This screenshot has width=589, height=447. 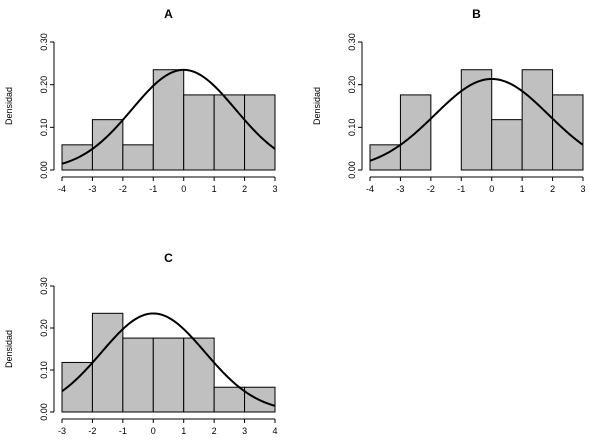 I want to click on y-tick-label-c-3: 0.30, so click(x=44, y=286).